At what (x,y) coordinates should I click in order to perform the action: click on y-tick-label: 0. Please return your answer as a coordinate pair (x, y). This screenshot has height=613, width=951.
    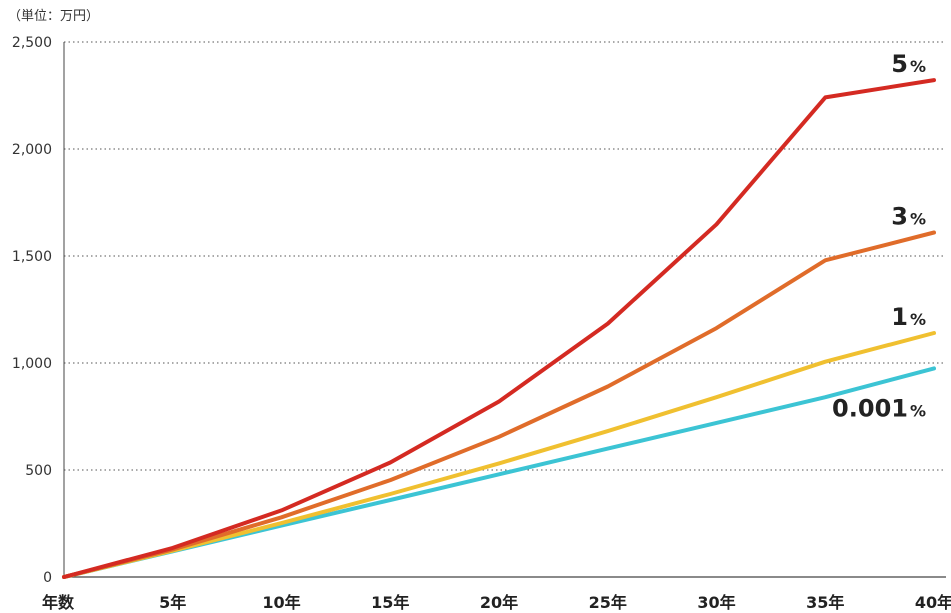
    Looking at the image, I should click on (47, 578).